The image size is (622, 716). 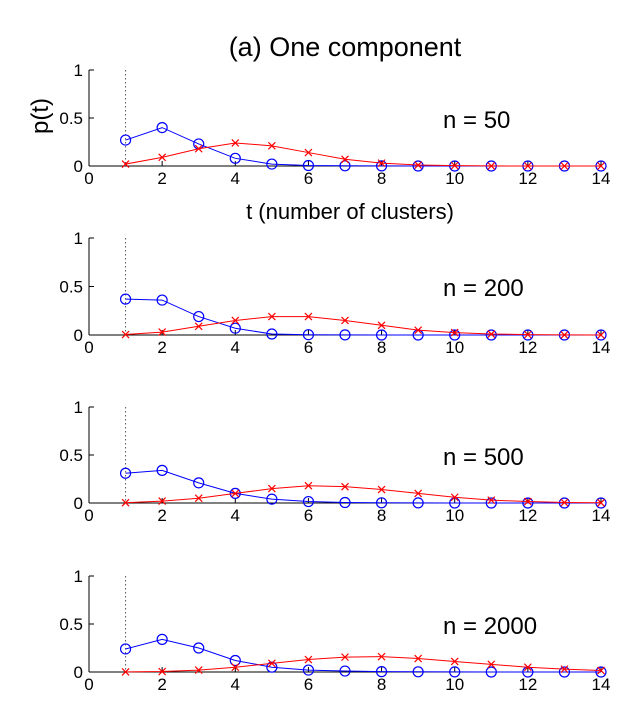 What do you see at coordinates (345, 47) in the screenshot?
I see `figure-title: (a) One component` at bounding box center [345, 47].